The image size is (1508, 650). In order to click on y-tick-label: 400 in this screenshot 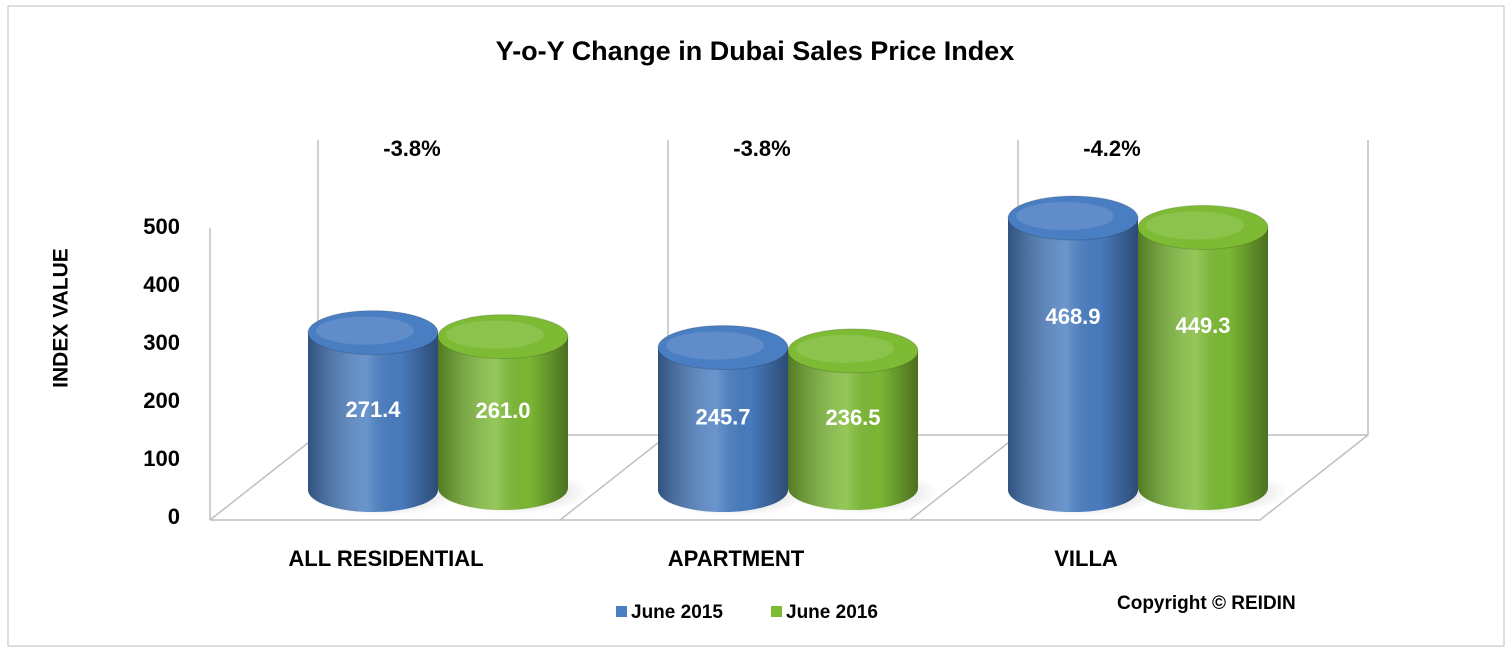, I will do `click(161, 284)`.